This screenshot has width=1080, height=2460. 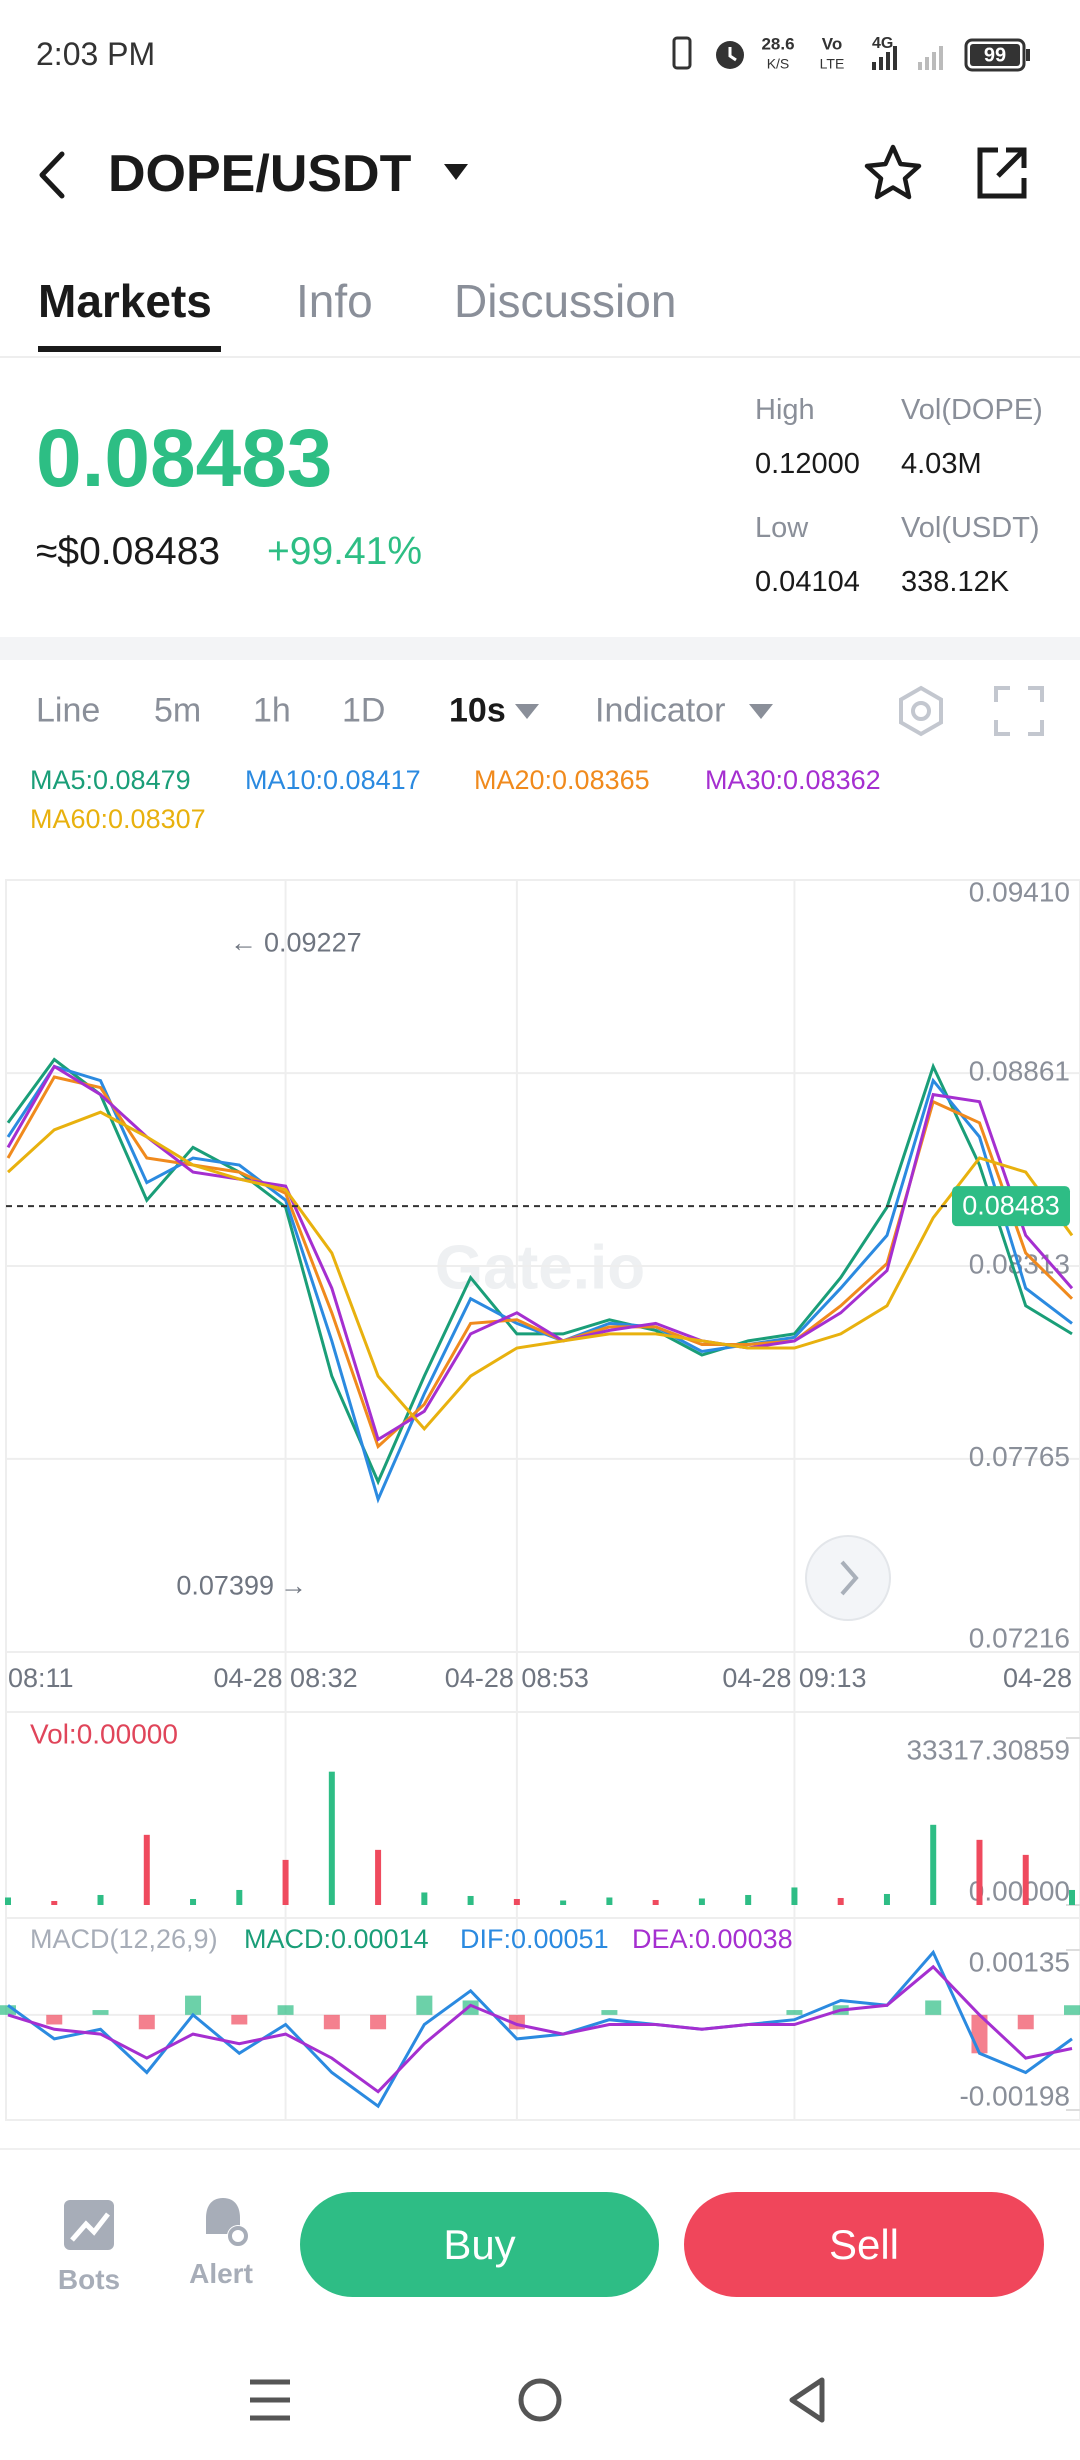 What do you see at coordinates (89, 2225) in the screenshot?
I see `bots-icon` at bounding box center [89, 2225].